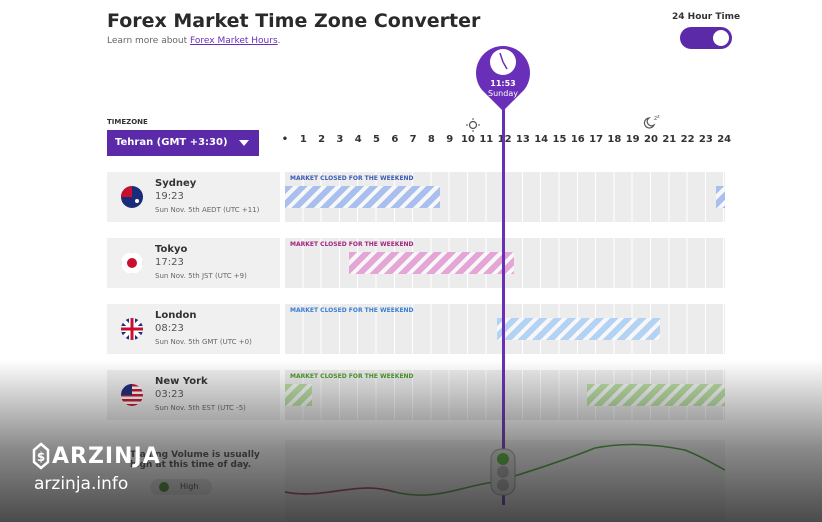 This screenshot has width=822, height=522. What do you see at coordinates (486, 139) in the screenshot?
I see `hour-label: 11` at bounding box center [486, 139].